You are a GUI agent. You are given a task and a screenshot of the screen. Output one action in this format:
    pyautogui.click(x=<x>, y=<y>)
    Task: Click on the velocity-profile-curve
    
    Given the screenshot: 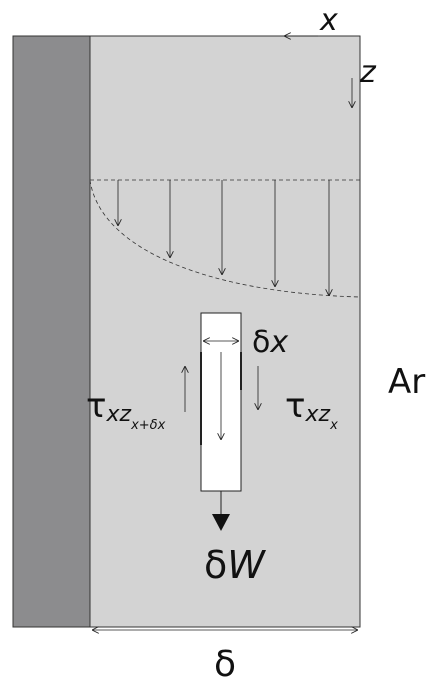 What is the action you would take?
    pyautogui.click(x=225, y=238)
    